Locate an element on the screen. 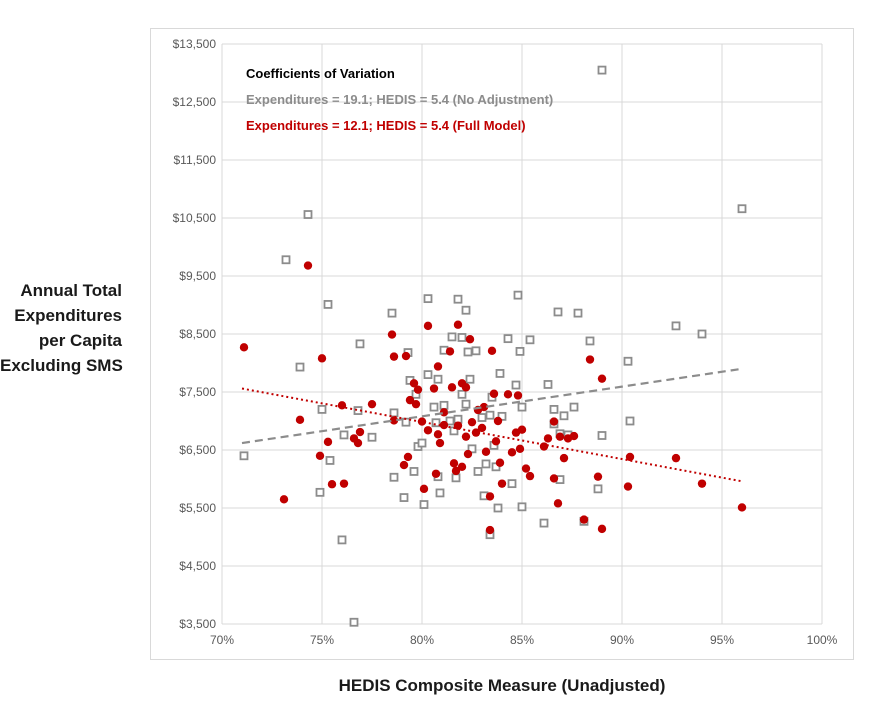  y-tick-label: $11,500 is located at coordinates (195, 160).